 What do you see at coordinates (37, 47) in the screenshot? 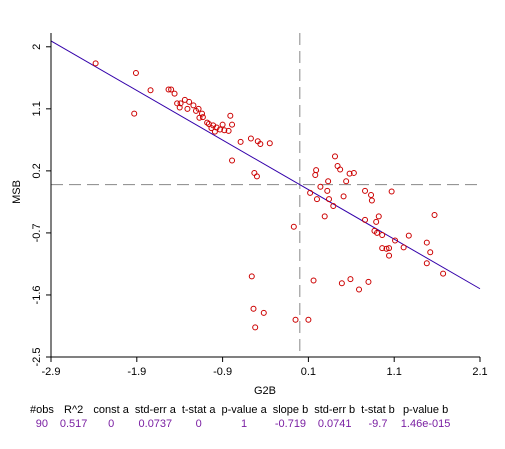
I see `y-tick-label: 2` at bounding box center [37, 47].